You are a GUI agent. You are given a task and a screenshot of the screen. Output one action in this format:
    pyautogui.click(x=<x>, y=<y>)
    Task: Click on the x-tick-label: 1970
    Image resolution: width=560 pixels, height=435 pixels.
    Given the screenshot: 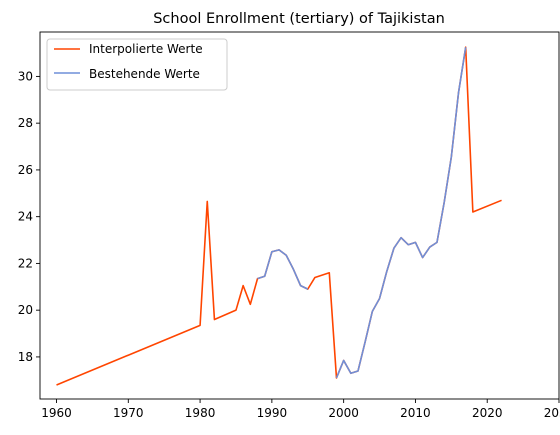 What is the action you would take?
    pyautogui.click(x=128, y=413)
    